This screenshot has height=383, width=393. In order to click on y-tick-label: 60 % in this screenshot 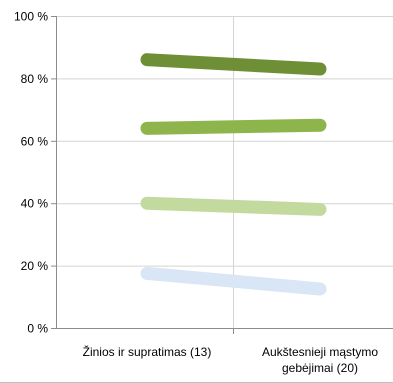, I will do `click(35, 141)`.